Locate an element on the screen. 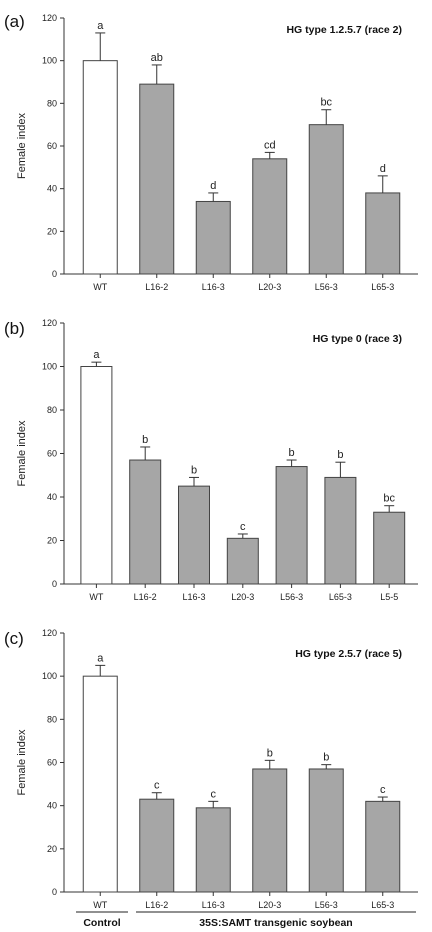  transgenic-group-label: 35S:SAMT transgenic soybean is located at coordinates (275, 923).